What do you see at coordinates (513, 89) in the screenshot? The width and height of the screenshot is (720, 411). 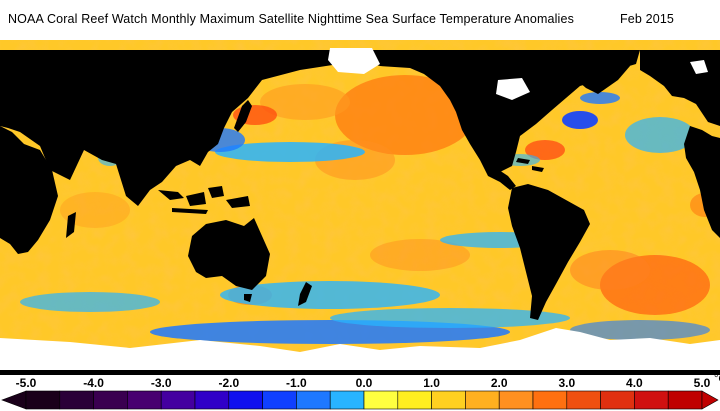 I see `sea-ice-hudson` at bounding box center [513, 89].